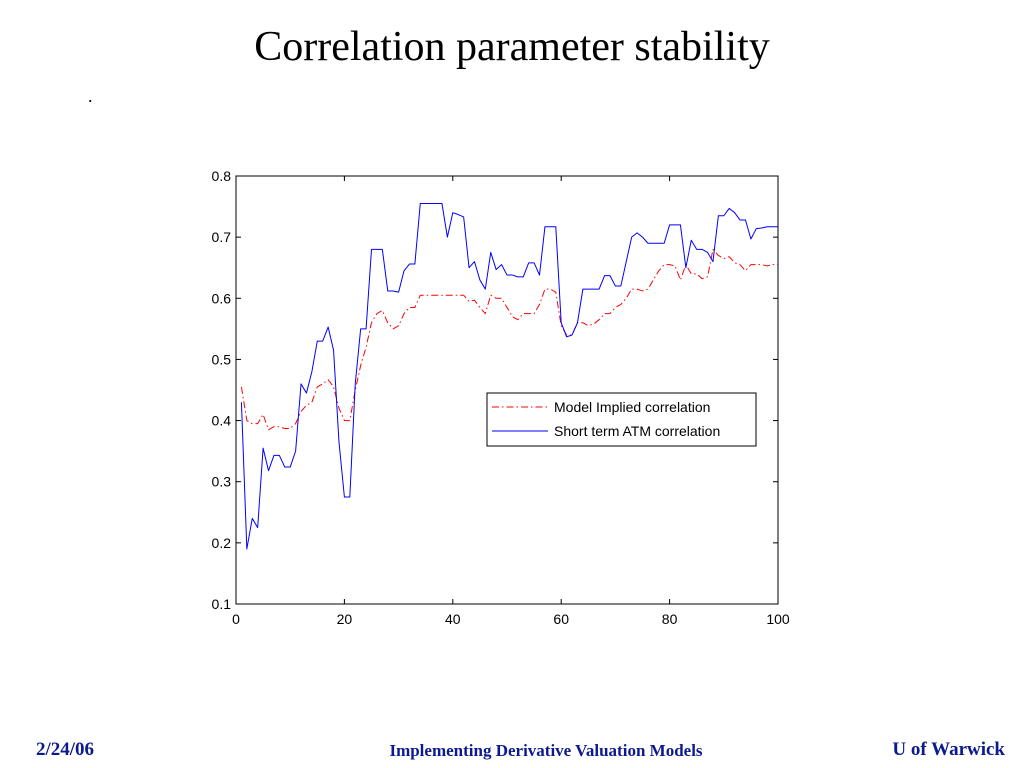 Image resolution: width=1024 pixels, height=768 pixels. Describe the element at coordinates (222, 237) in the screenshot. I see `y-tick-label: 0.7` at that location.